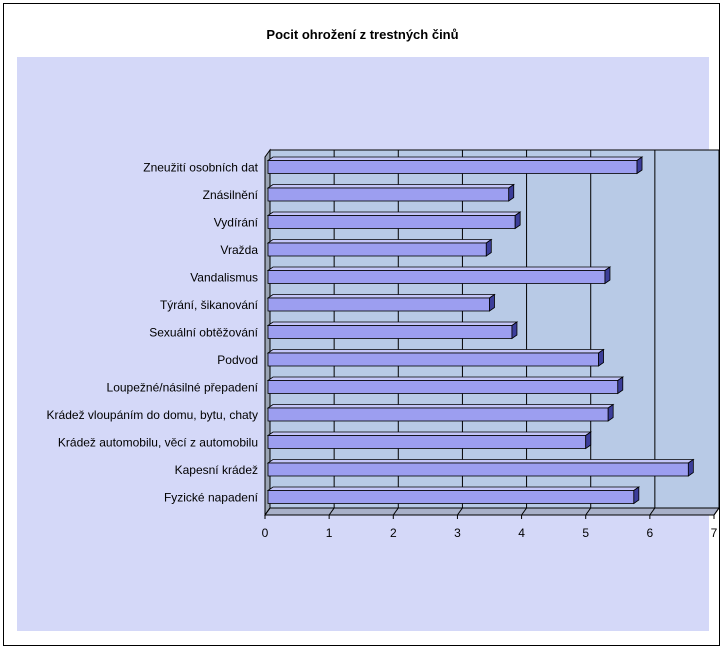 The width and height of the screenshot is (725, 651). I want to click on x-tick-label: 7, so click(714, 533).